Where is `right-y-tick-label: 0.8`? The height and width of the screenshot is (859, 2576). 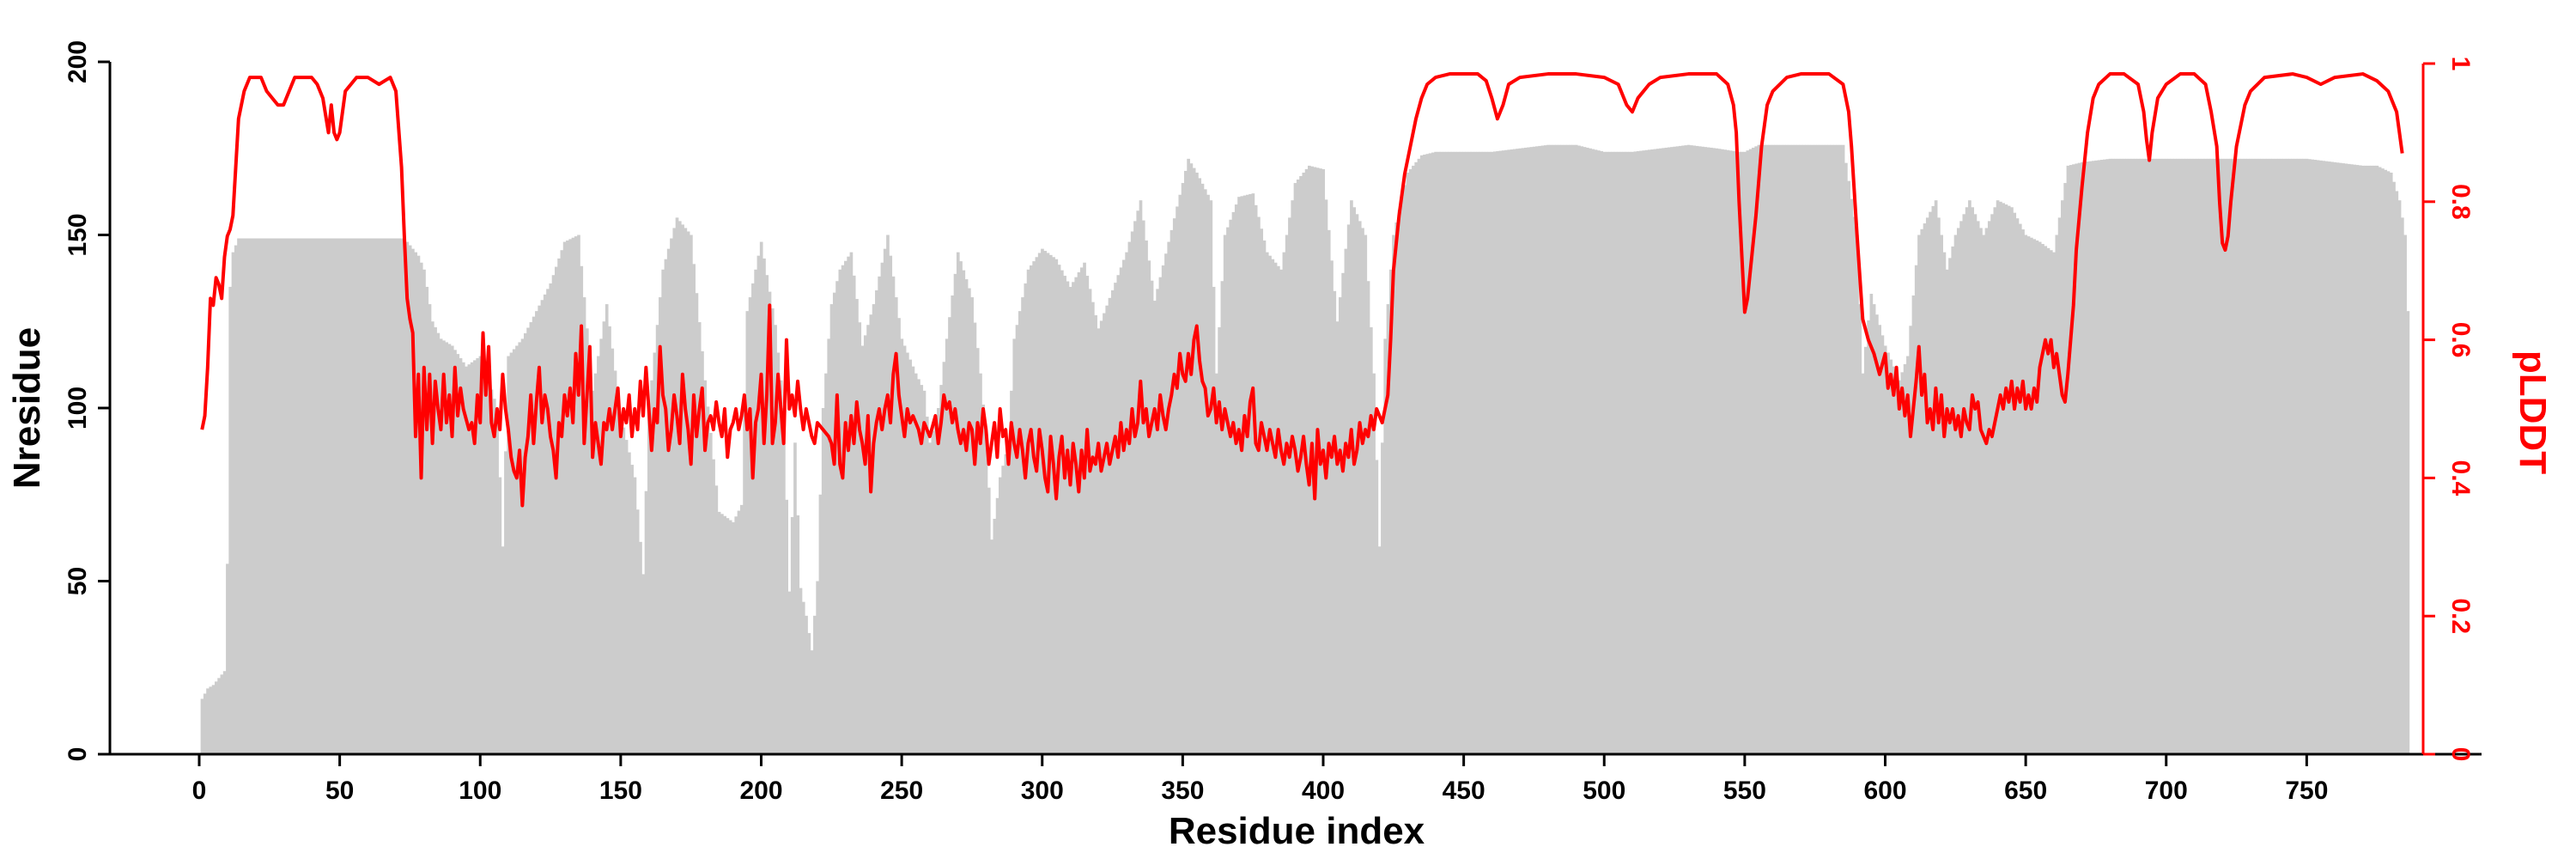 right-y-tick-label: 0.8 is located at coordinates (2460, 202).